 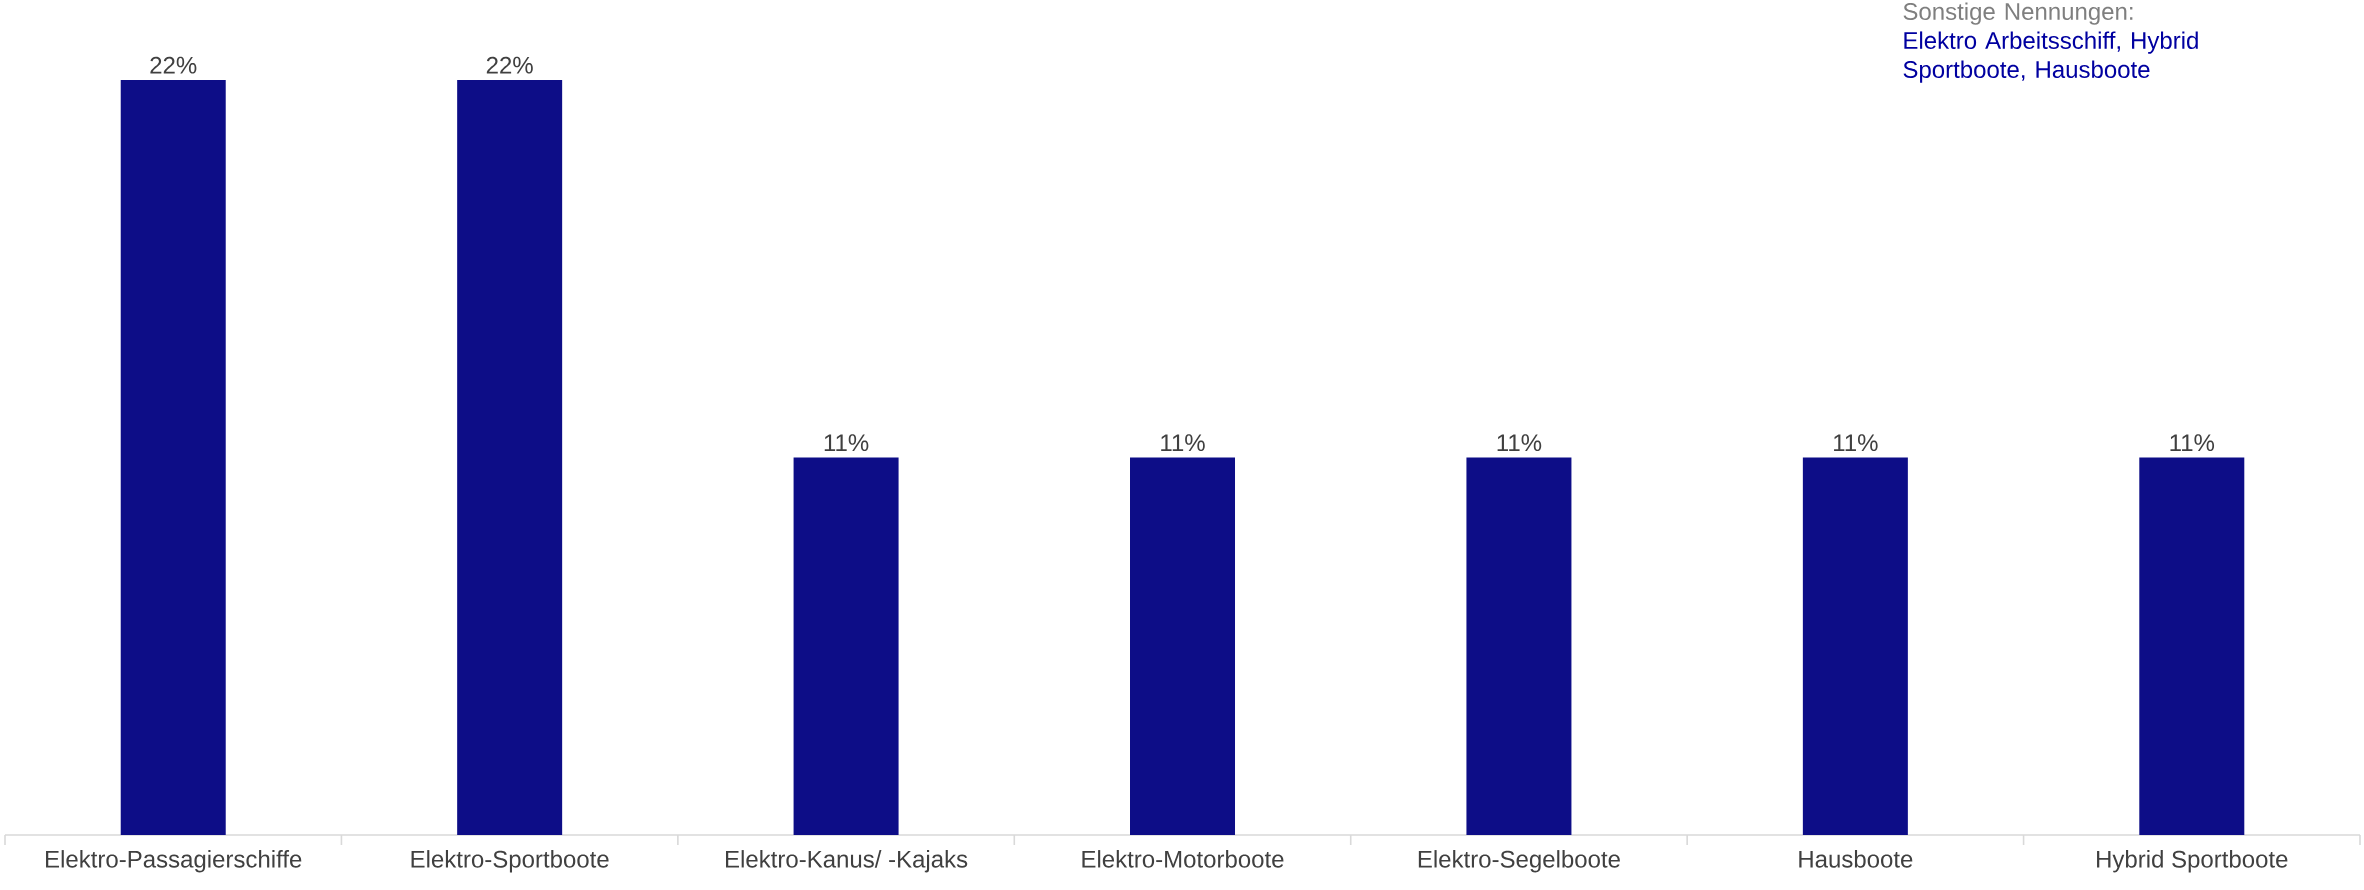 What do you see at coordinates (2192, 861) in the screenshot?
I see `x-tick-label: Hybrid Sportboote` at bounding box center [2192, 861].